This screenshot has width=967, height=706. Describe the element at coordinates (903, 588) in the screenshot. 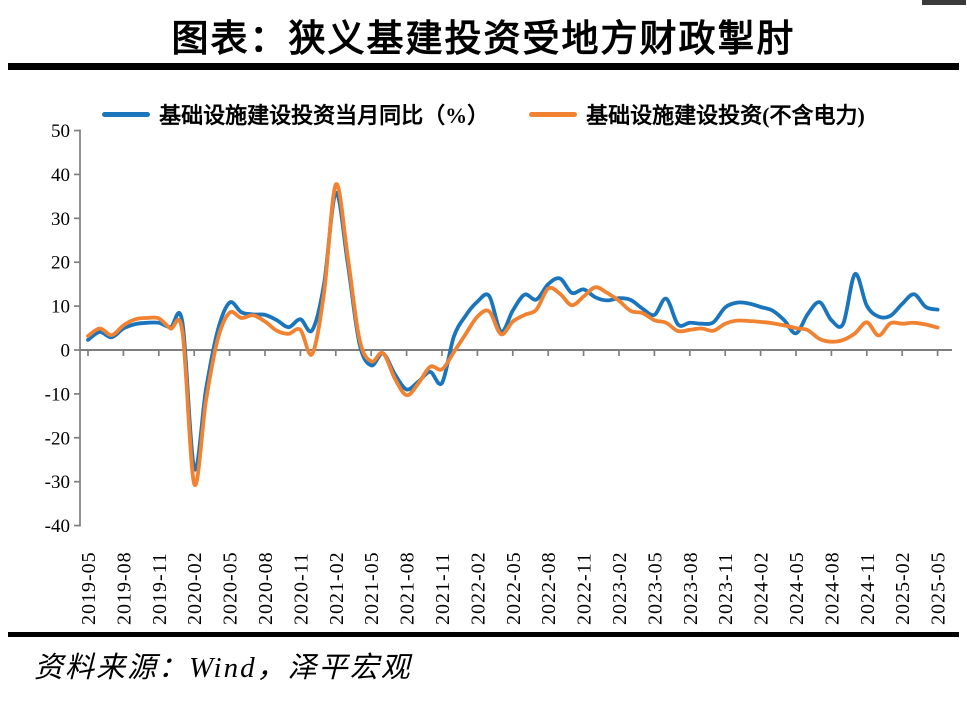

I see `x-axis-tick-label: 2025-02` at that location.